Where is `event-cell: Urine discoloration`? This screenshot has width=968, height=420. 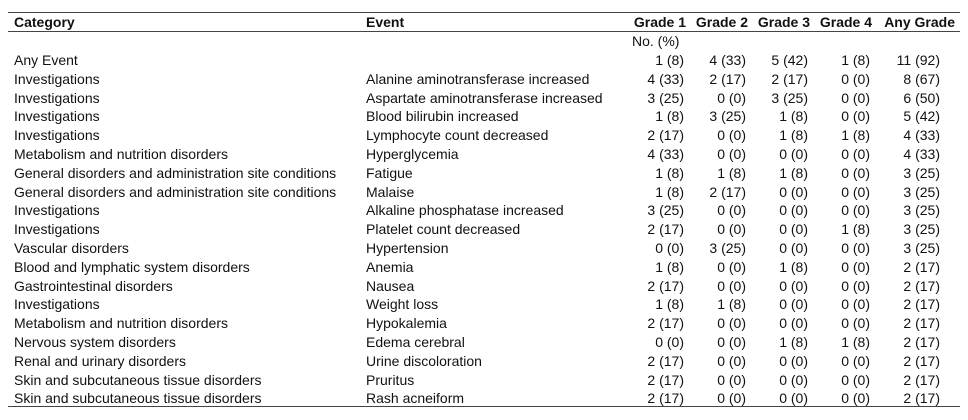 event-cell: Urine discoloration is located at coordinates (424, 360).